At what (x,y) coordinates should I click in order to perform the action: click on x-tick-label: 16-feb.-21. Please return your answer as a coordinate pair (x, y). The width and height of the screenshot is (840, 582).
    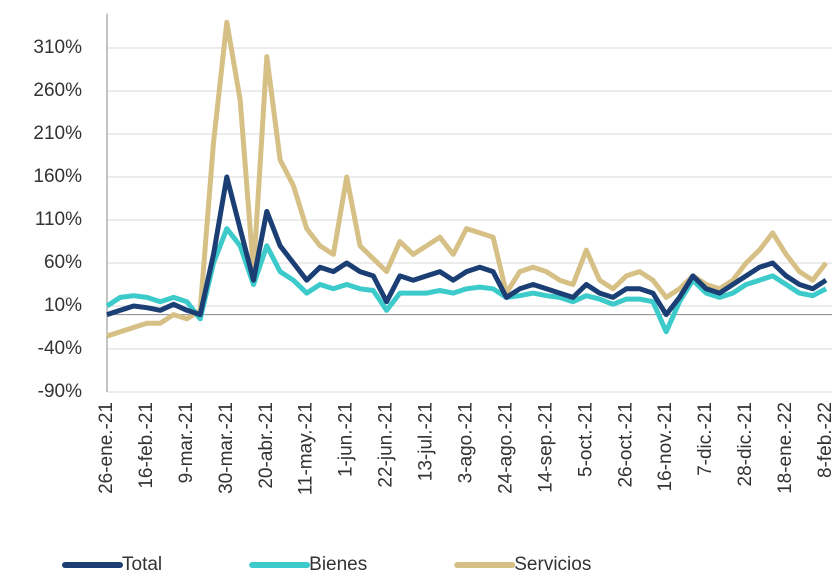
    Looking at the image, I should click on (146, 445).